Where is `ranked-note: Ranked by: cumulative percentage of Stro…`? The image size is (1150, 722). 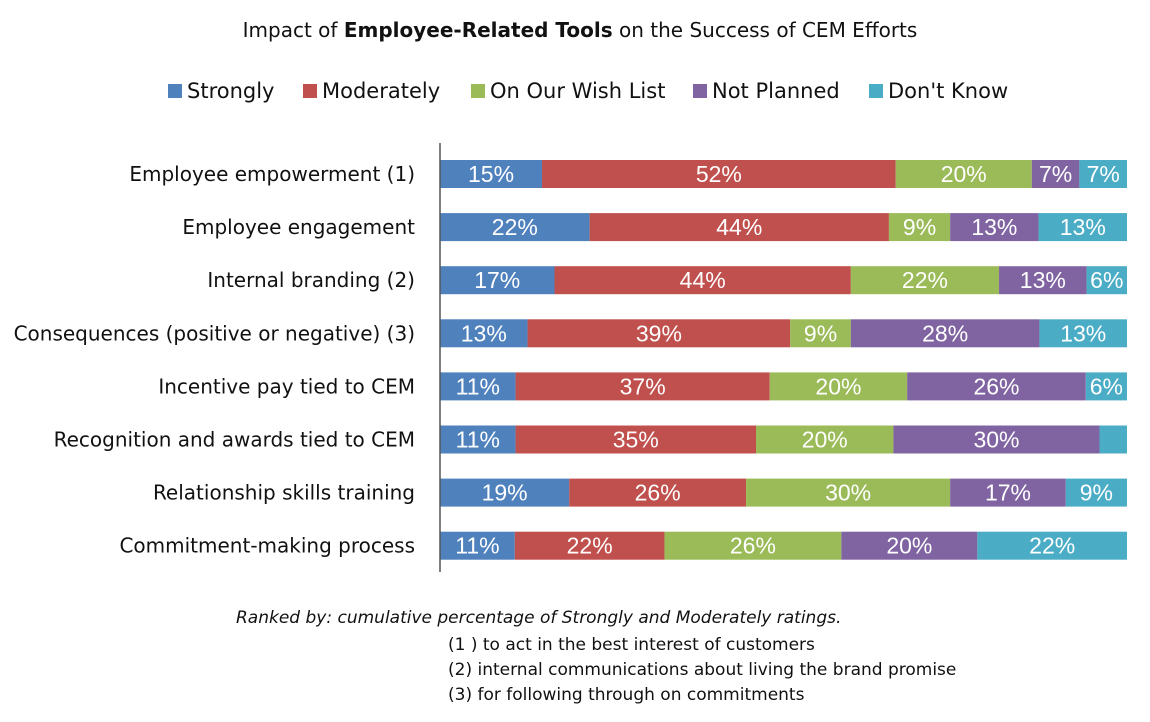
ranked-note: Ranked by: cumulative percentage of Stro… is located at coordinates (538, 618).